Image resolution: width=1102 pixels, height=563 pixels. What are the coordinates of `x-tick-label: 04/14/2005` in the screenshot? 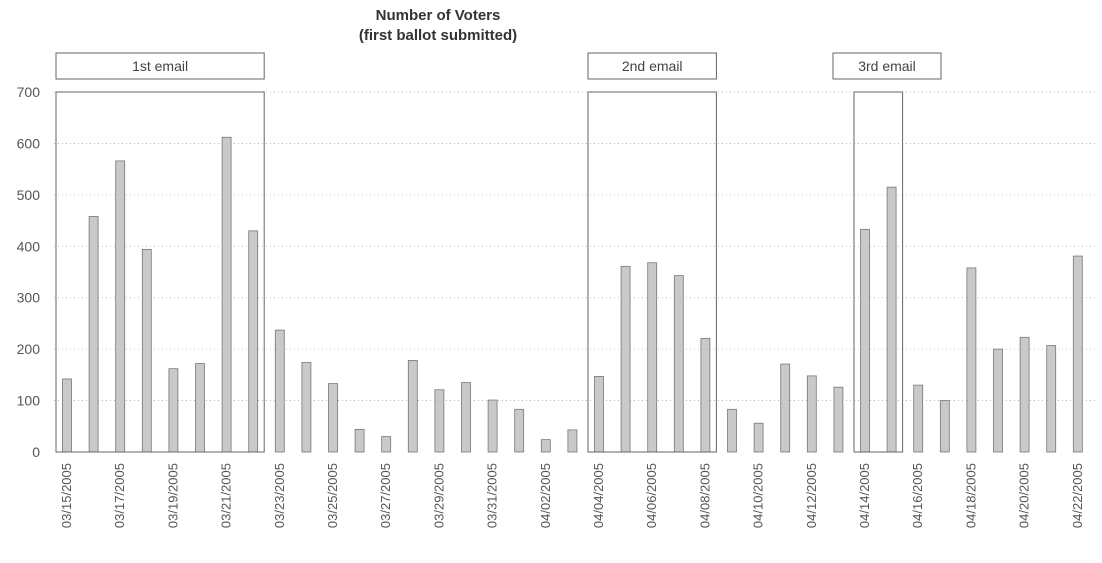 It's located at (864, 495).